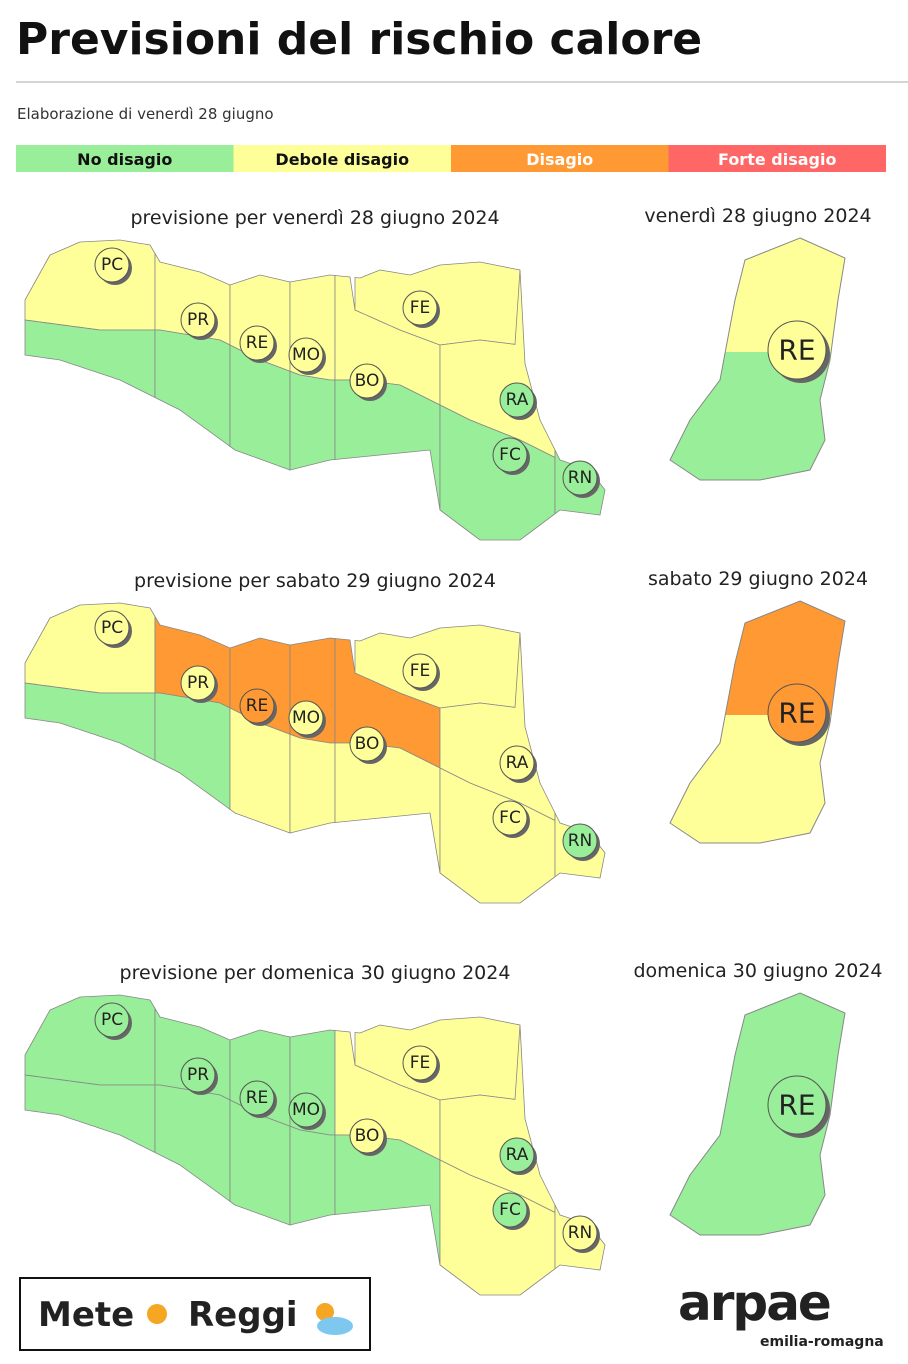  What do you see at coordinates (314, 218) in the screenshot?
I see `forecast-title: previsione per venerdì 28 giugno 2024` at bounding box center [314, 218].